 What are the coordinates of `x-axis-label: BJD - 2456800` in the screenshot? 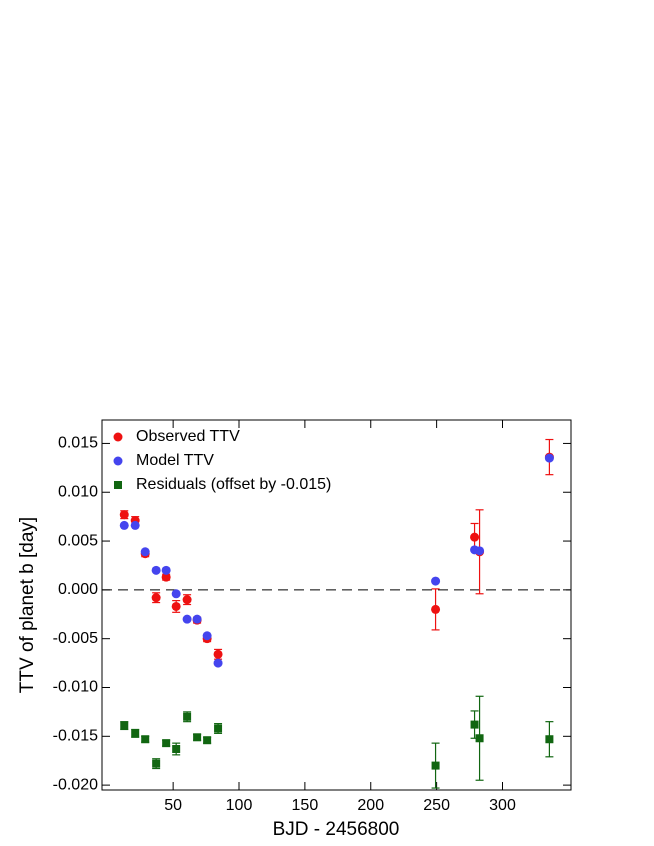 It's located at (336, 829).